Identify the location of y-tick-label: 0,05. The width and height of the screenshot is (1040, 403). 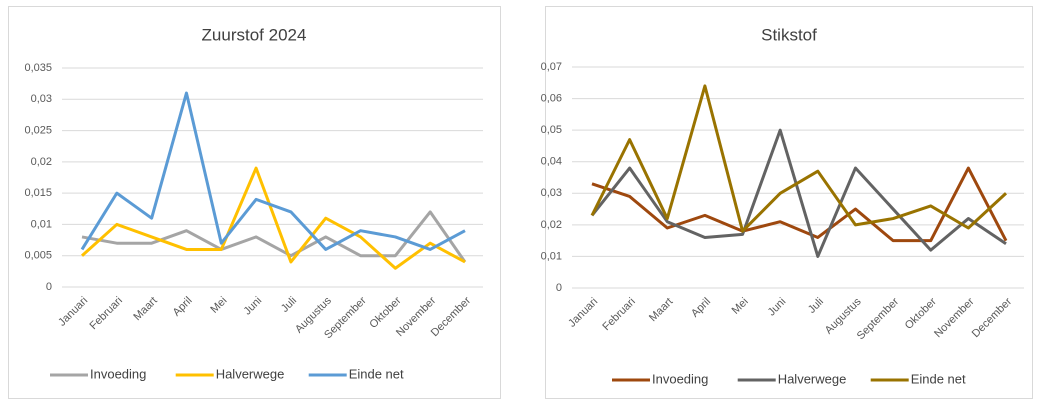
(551, 130).